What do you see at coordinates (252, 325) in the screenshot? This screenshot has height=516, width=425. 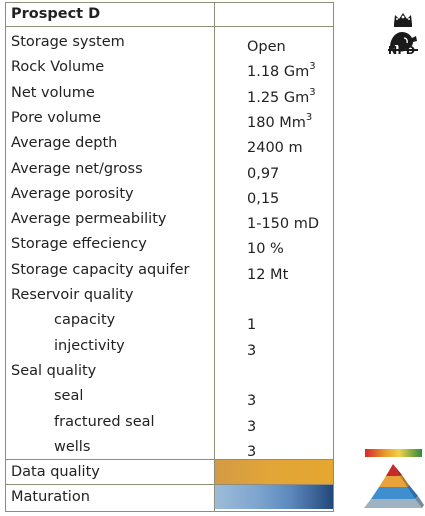 I see `row-value-text: 1` at bounding box center [252, 325].